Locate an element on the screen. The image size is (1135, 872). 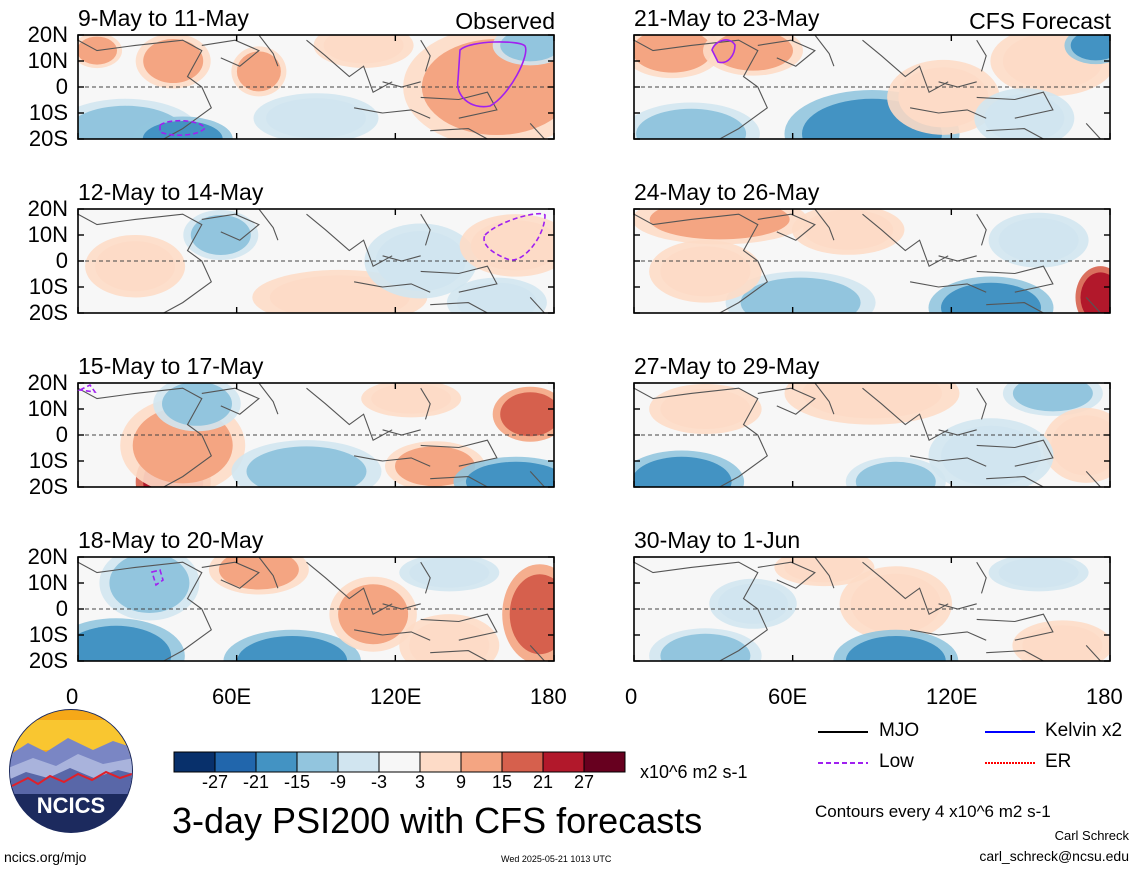
x-tick-r-0: 0 is located at coordinates (631, 696).